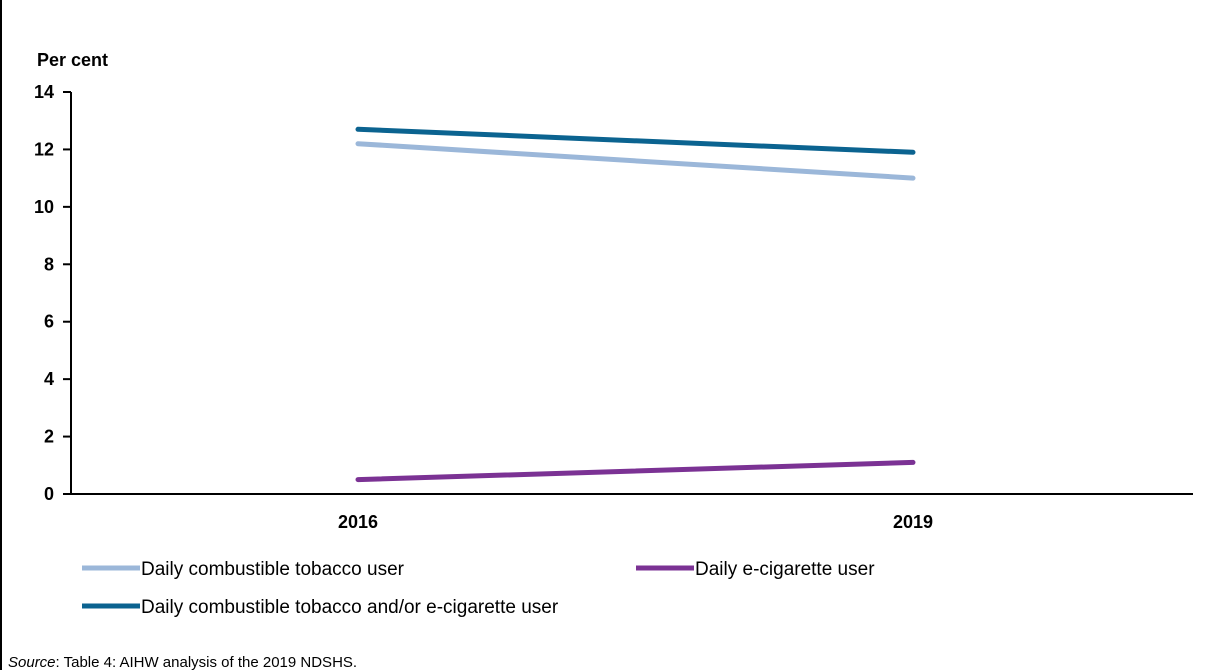 The height and width of the screenshot is (670, 1222). What do you see at coordinates (72, 60) in the screenshot?
I see `y-axis-title: Per cent` at bounding box center [72, 60].